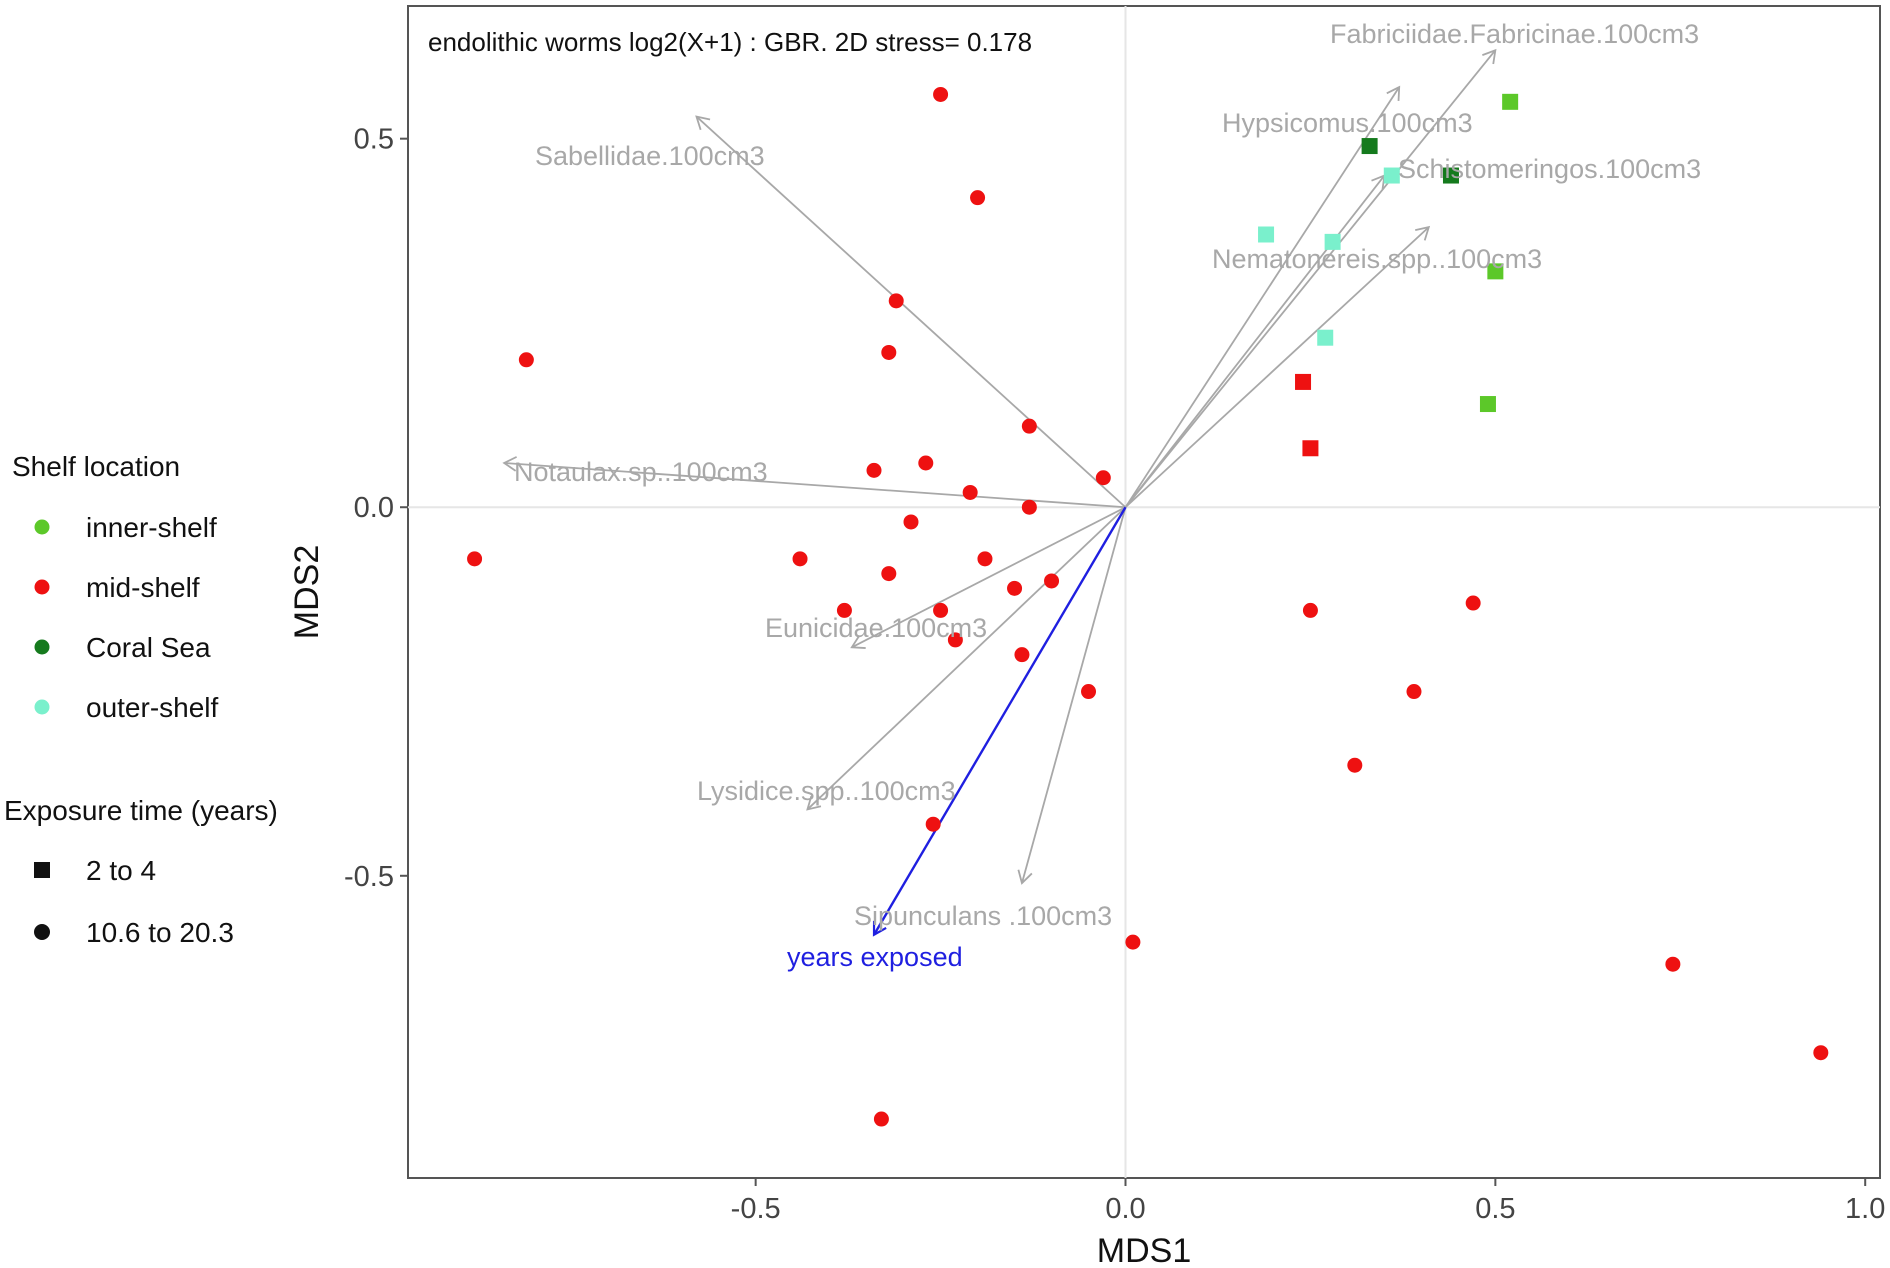  What do you see at coordinates (126, 617) in the screenshot?
I see `legend-color-entries: inner-shelf mid-shelf Coral Sea outer-shelf` at bounding box center [126, 617].